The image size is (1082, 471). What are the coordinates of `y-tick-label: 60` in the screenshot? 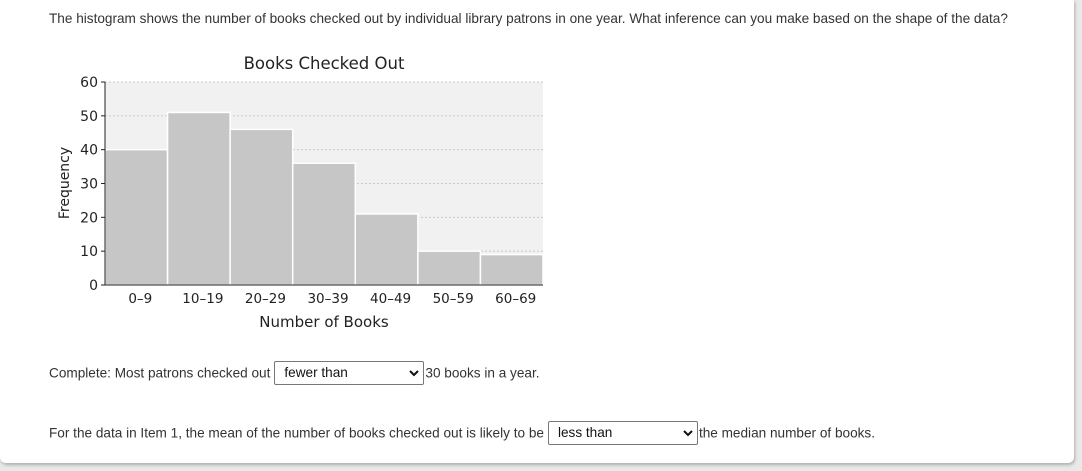 It's located at (89, 83).